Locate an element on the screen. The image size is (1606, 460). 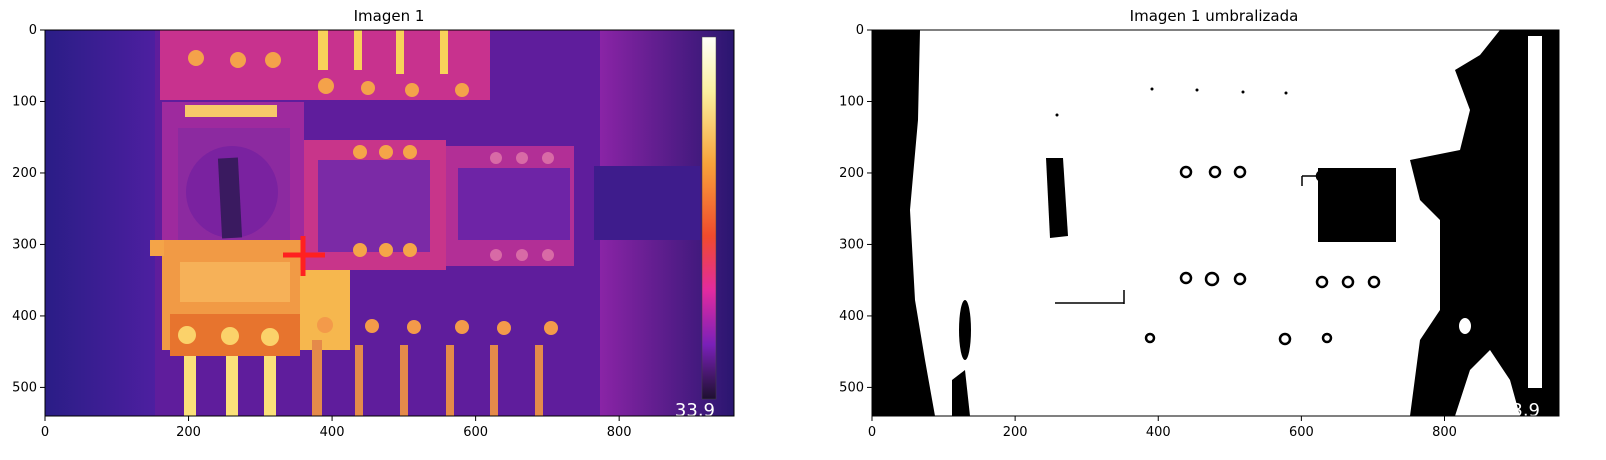
inline-colorbar is located at coordinates (709, 218).